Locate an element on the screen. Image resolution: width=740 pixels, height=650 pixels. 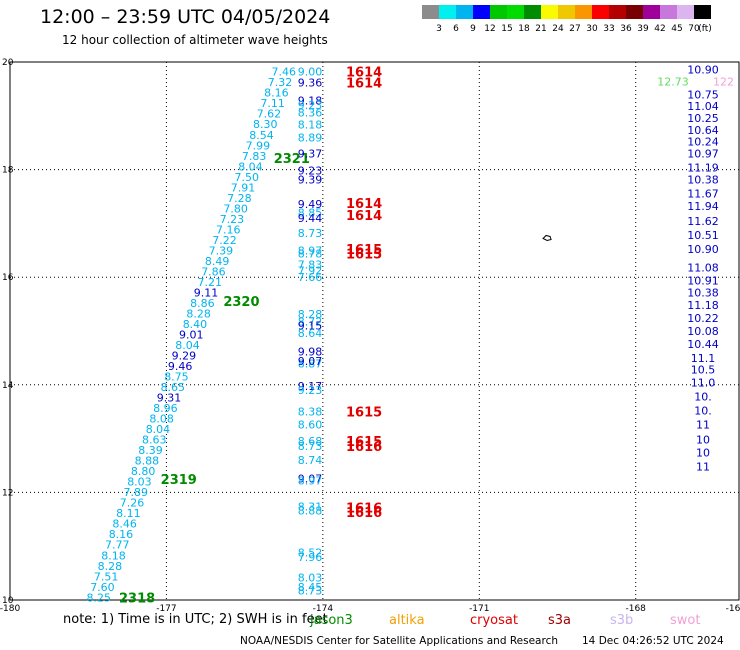
swh-value: 8.16 is located at coordinates (121, 534).